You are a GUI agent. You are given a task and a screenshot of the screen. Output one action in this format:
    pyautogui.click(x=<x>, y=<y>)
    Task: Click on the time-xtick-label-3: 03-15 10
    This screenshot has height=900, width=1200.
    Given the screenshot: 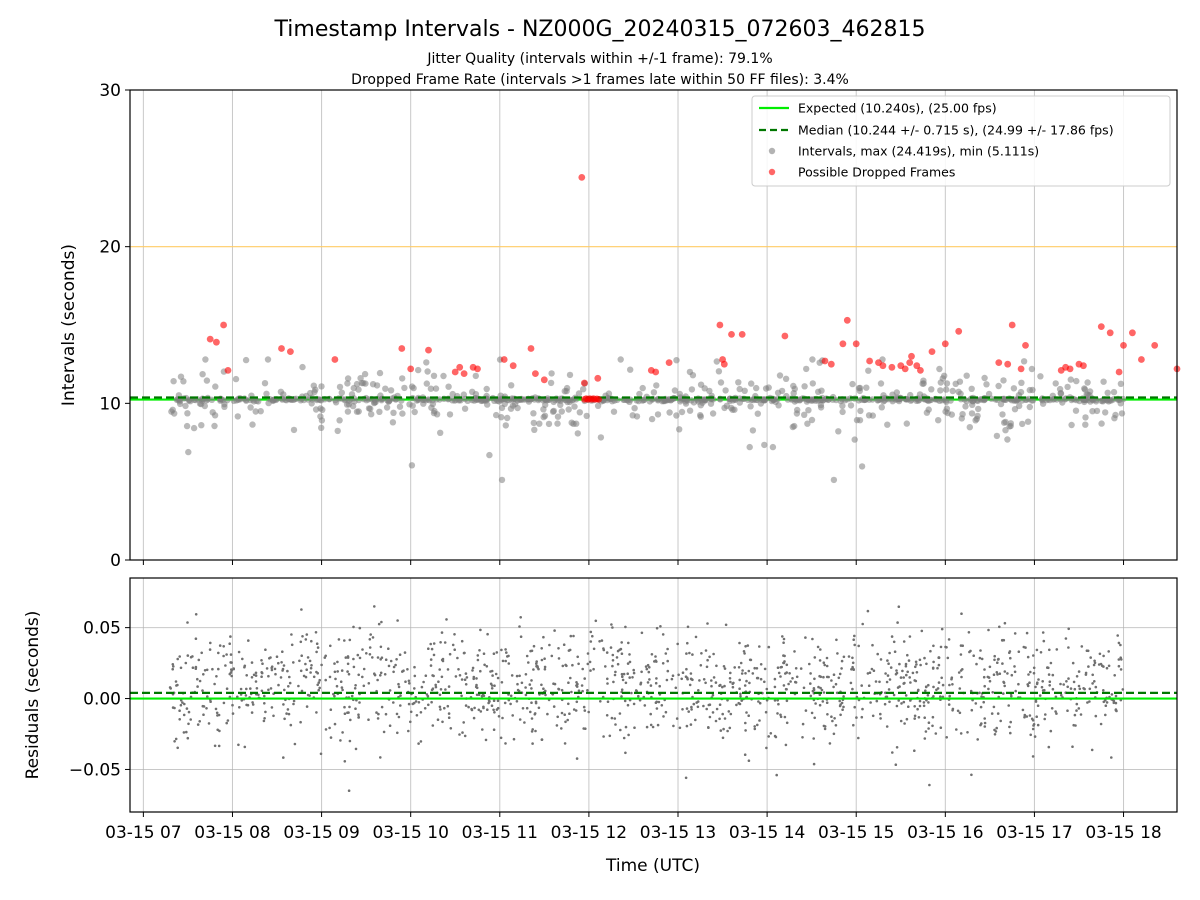 What is the action you would take?
    pyautogui.click(x=410, y=833)
    